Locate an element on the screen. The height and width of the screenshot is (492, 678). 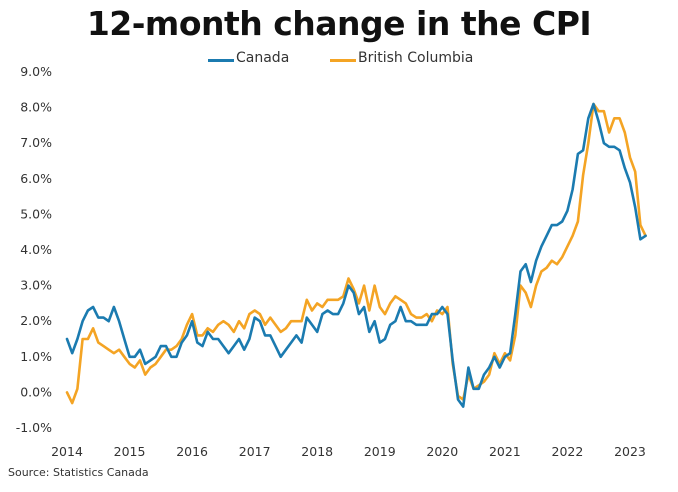
legend: Canada British Columbia is located at coordinates (339, 60).